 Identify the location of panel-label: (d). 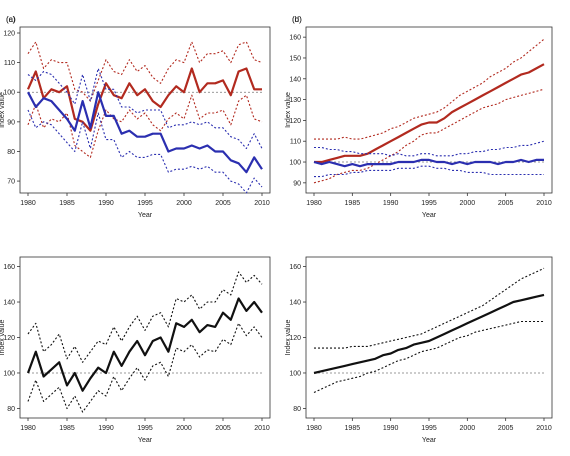
(297, 19).